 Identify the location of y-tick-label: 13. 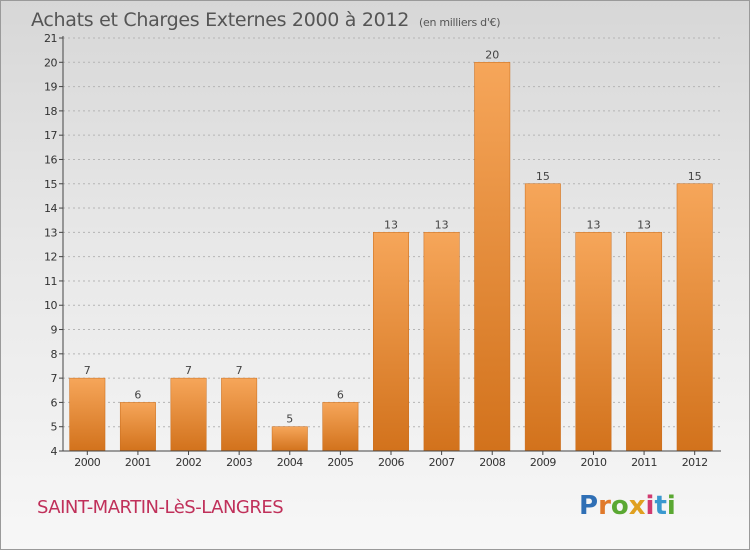
(50, 232).